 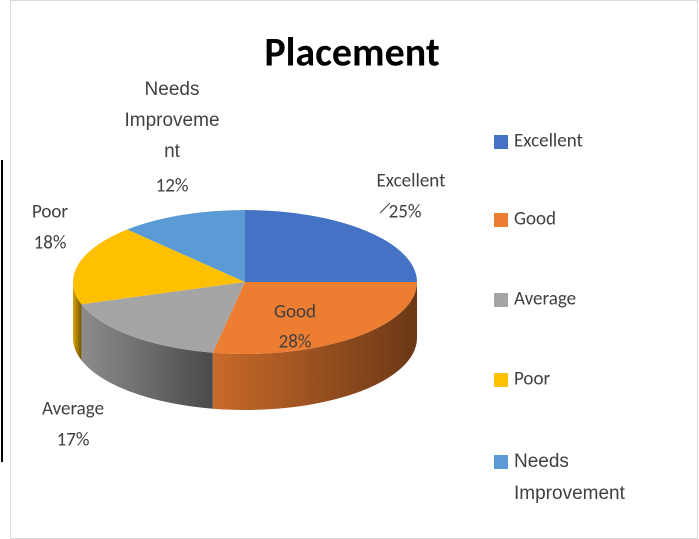 I want to click on legend-label: Needs Improvement, so click(x=569, y=477).